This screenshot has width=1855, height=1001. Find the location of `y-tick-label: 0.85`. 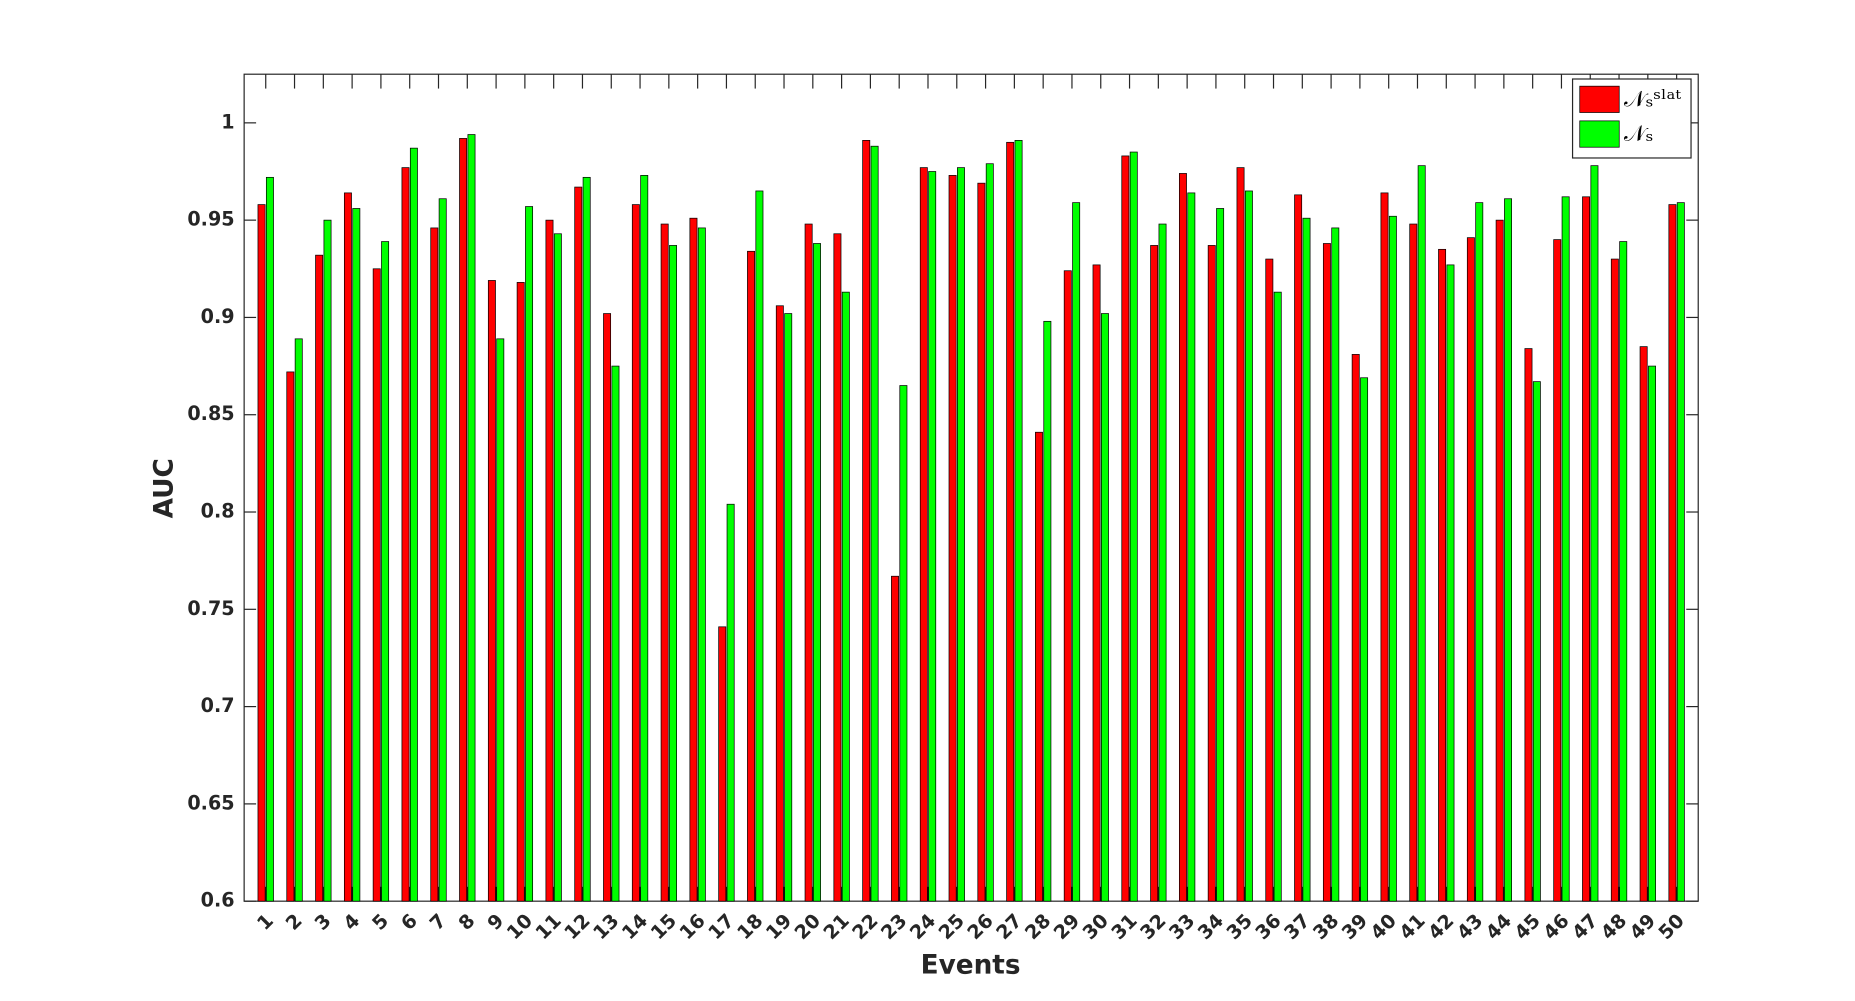

y-tick-label: 0.85 is located at coordinates (210, 413).